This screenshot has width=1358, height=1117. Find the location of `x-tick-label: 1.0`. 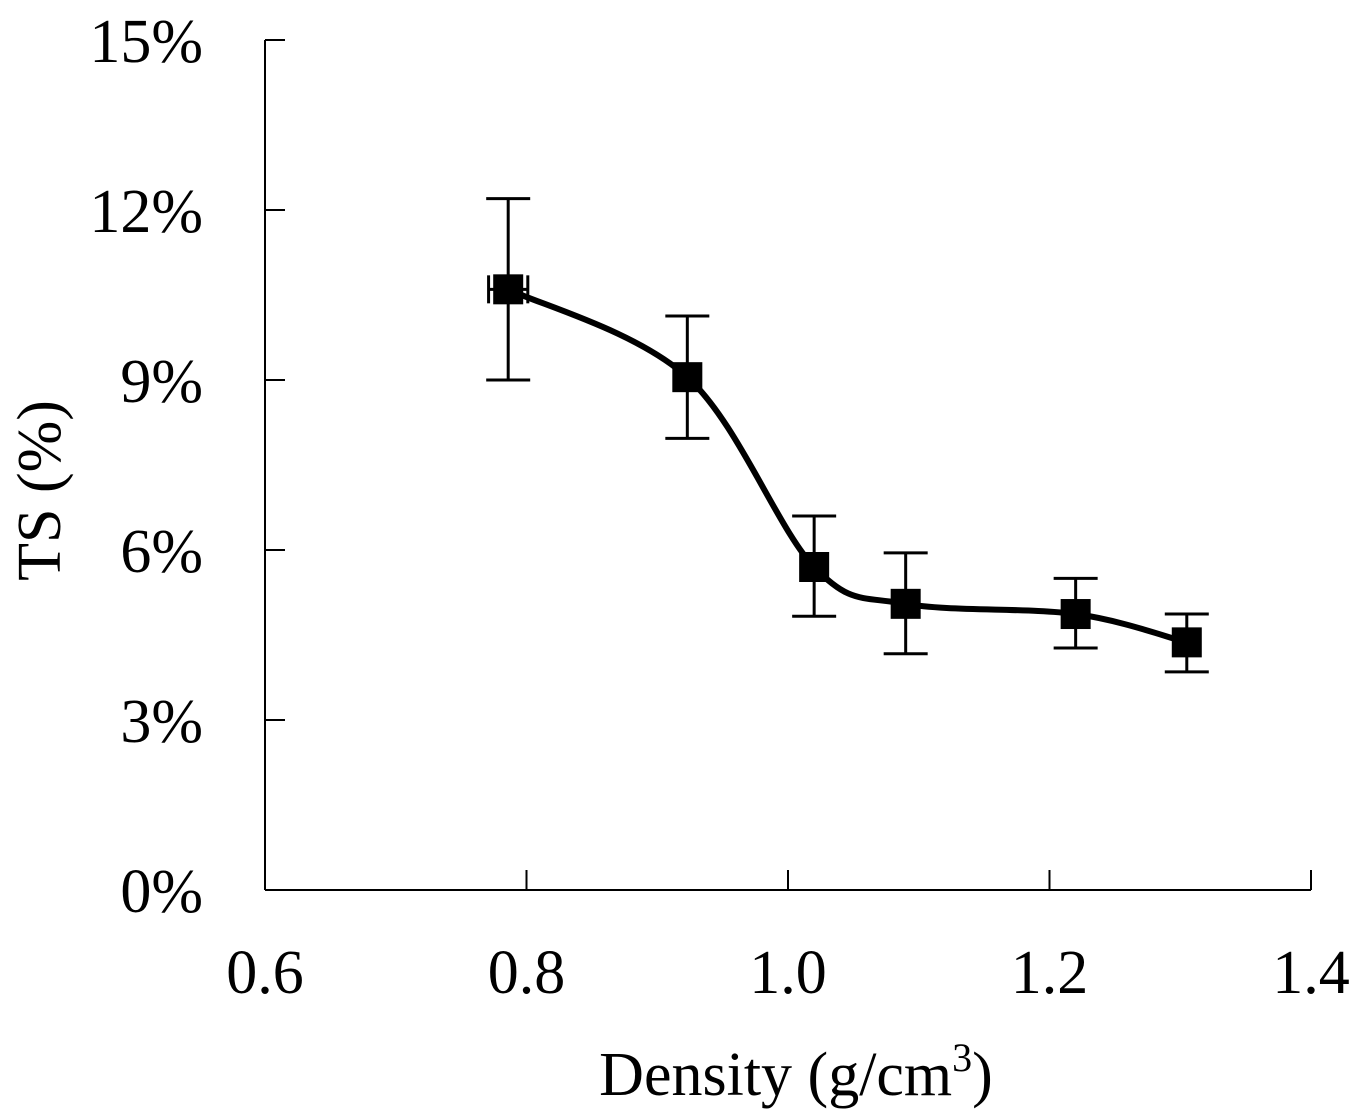

x-tick-label: 1.0 is located at coordinates (788, 973).